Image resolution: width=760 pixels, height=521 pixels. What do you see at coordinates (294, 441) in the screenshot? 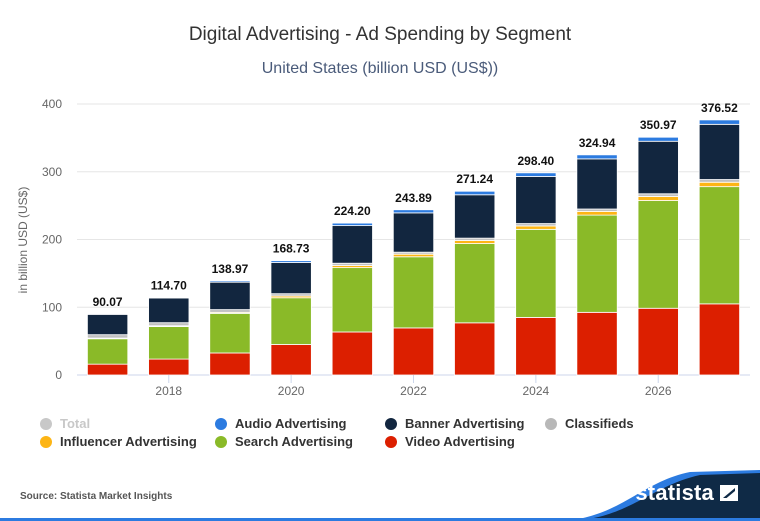
I see `legend-label: Search Advertising` at bounding box center [294, 441].